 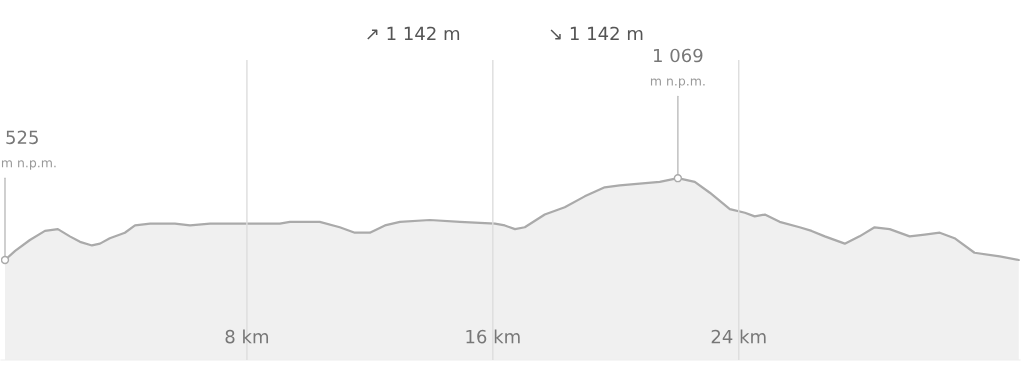 What do you see at coordinates (596, 33) in the screenshot?
I see `chart-subtitle: ↘ 1 142 m` at bounding box center [596, 33].